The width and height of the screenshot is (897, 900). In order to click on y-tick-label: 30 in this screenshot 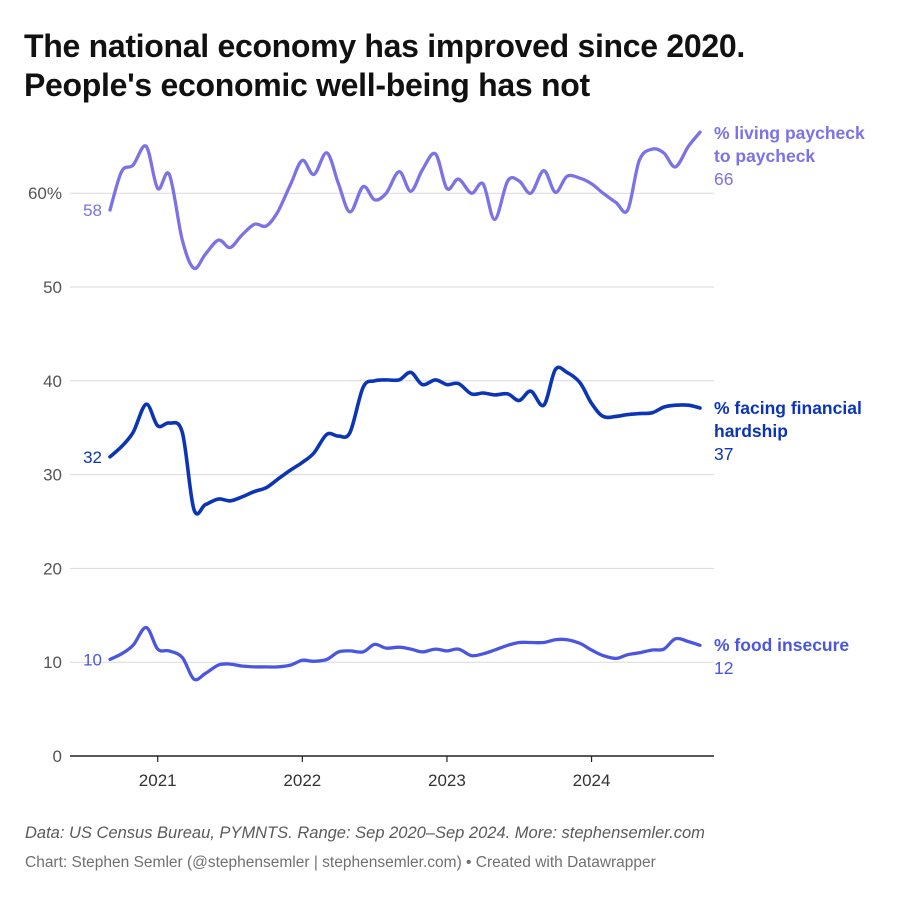, I will do `click(52, 475)`.